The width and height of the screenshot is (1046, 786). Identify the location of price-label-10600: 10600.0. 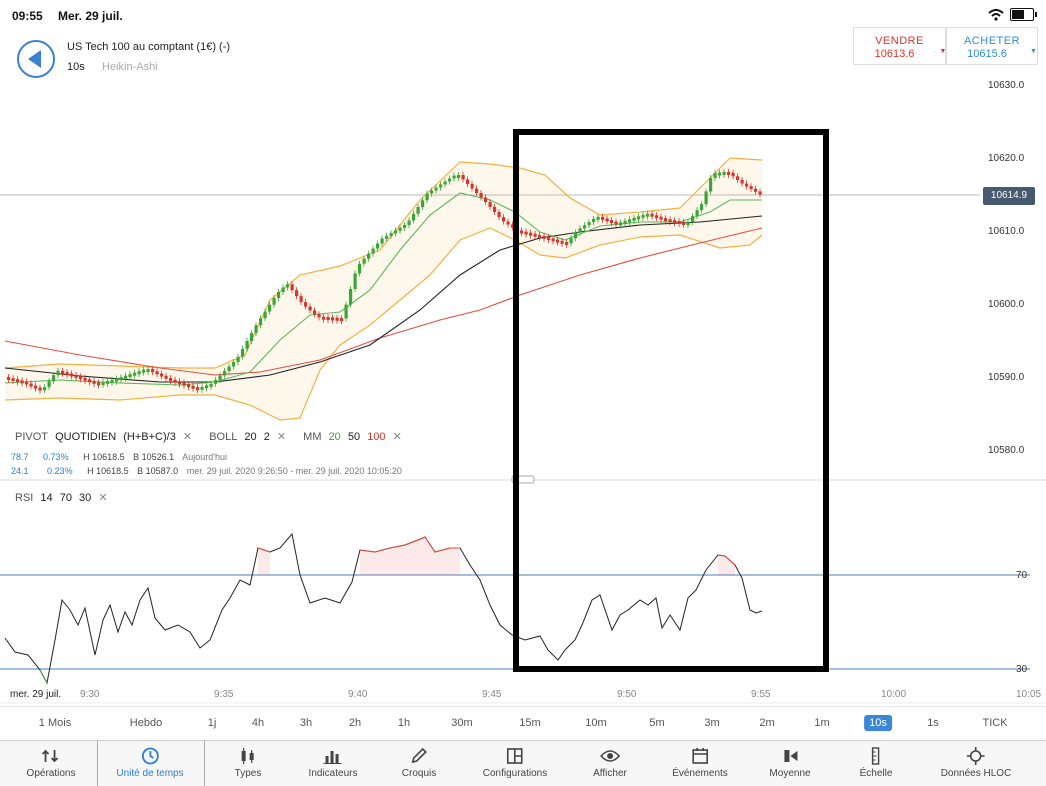
(1006, 304).